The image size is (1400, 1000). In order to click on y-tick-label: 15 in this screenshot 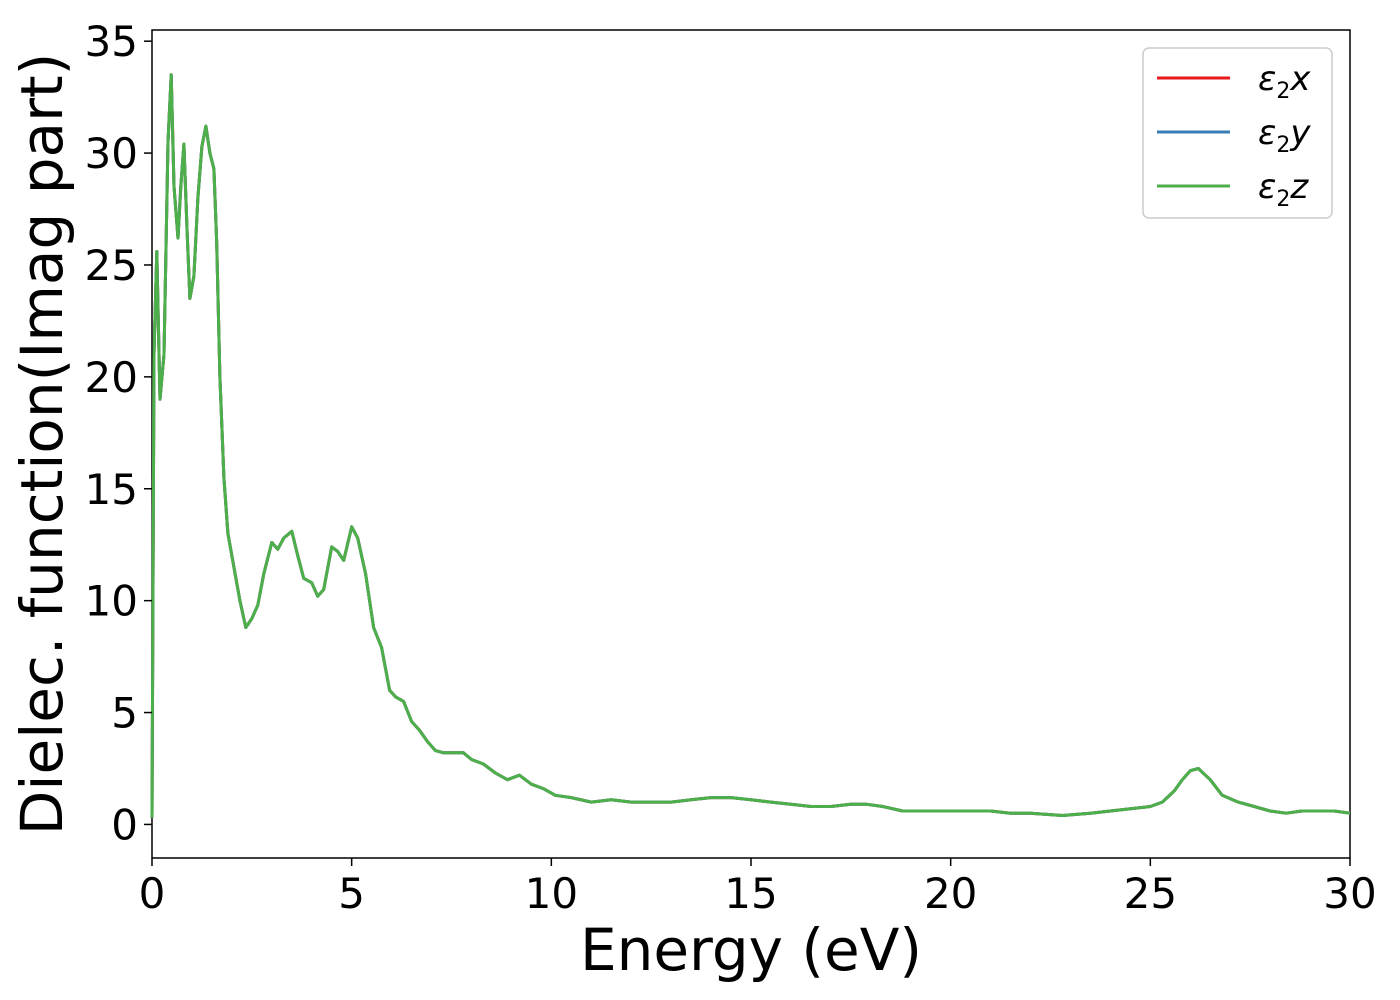, I will do `click(111, 489)`.